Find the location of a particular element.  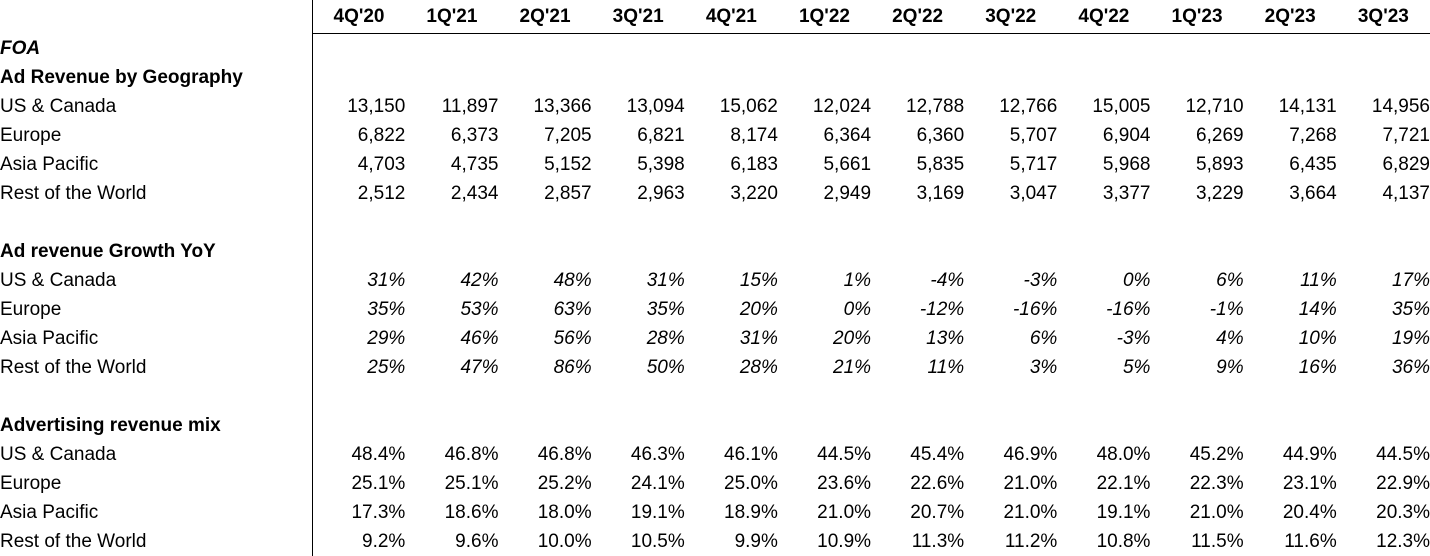

column-header: 2Q'23 is located at coordinates (1290, 17).